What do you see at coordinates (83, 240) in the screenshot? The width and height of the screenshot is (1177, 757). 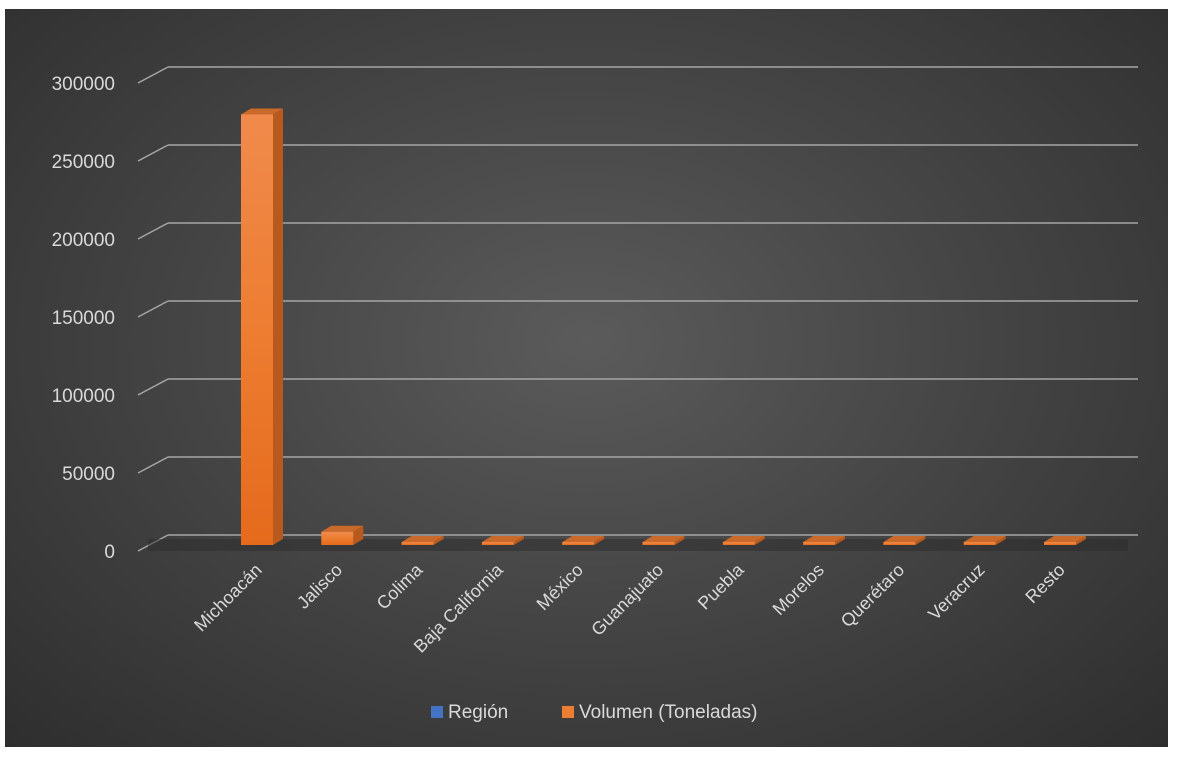 I see `y-tick-label: 200000` at bounding box center [83, 240].